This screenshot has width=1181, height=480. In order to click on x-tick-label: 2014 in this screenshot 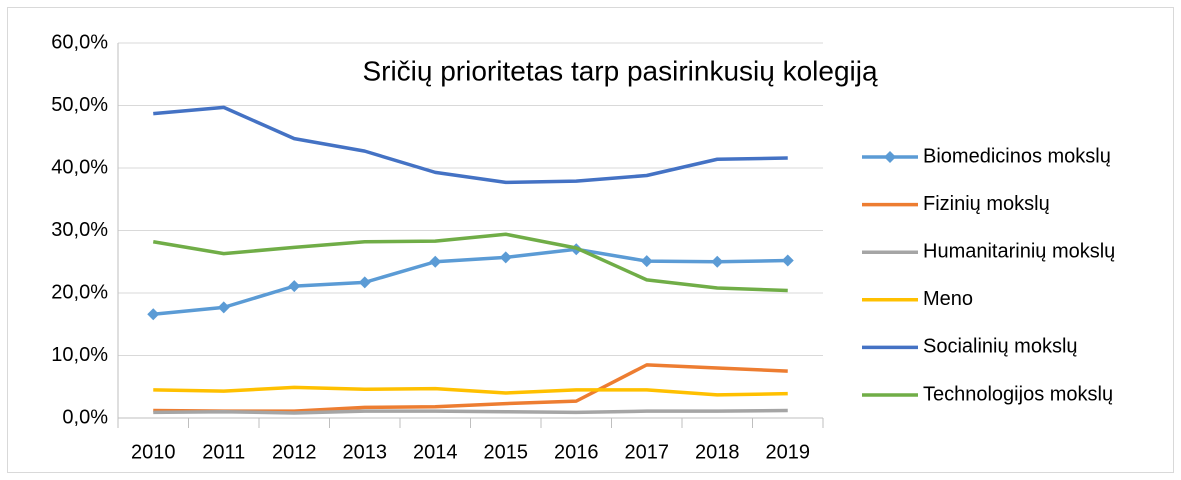, I will do `click(435, 452)`.